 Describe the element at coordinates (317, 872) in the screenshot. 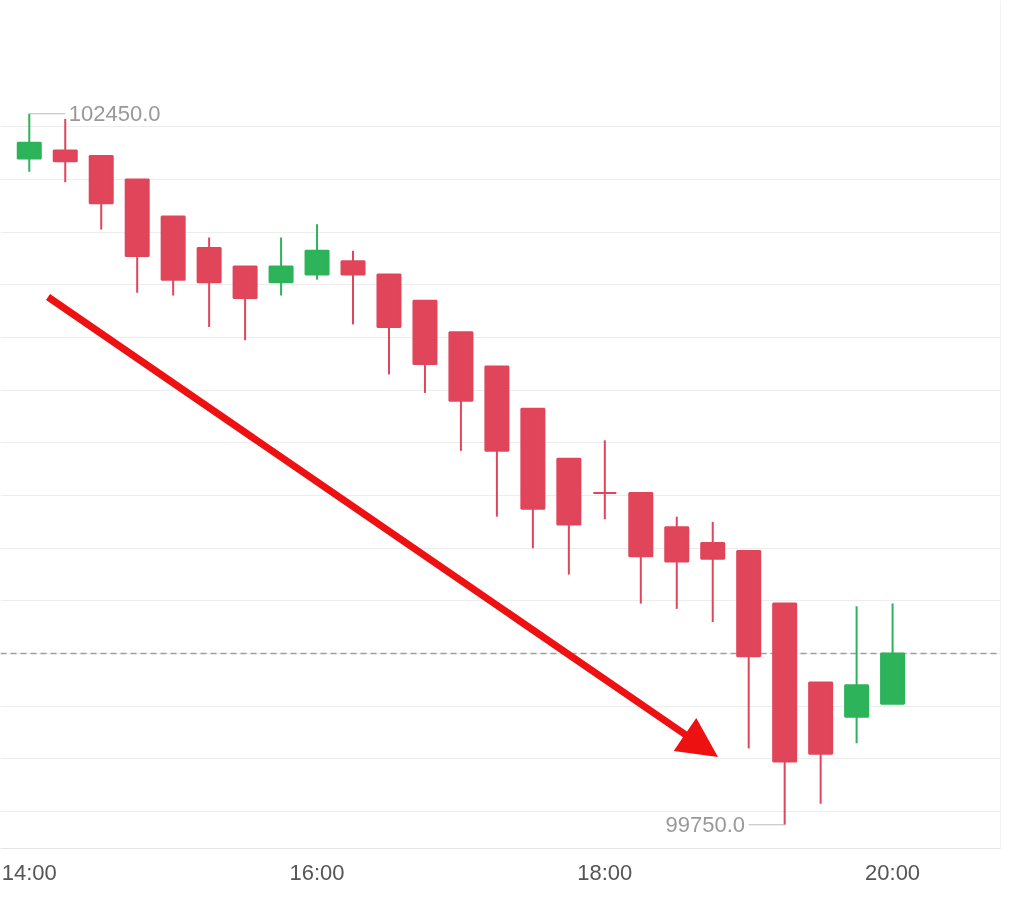

I see `x-tick-label: 16:00` at that location.